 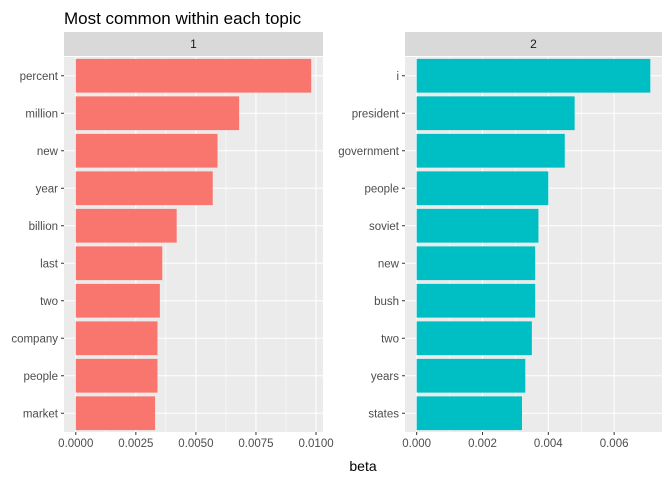 What do you see at coordinates (126, 225) in the screenshot?
I see `bar-billion` at bounding box center [126, 225].